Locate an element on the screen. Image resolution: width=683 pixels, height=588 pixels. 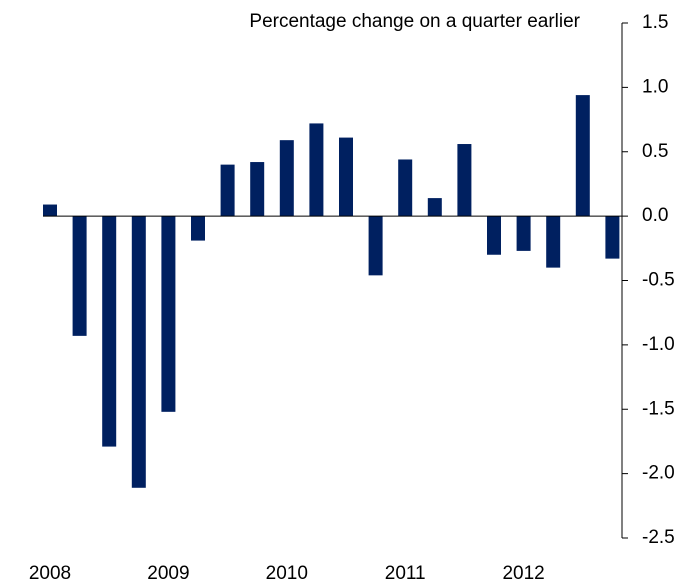
y-tick-label: -2.0 is located at coordinates (658, 473).